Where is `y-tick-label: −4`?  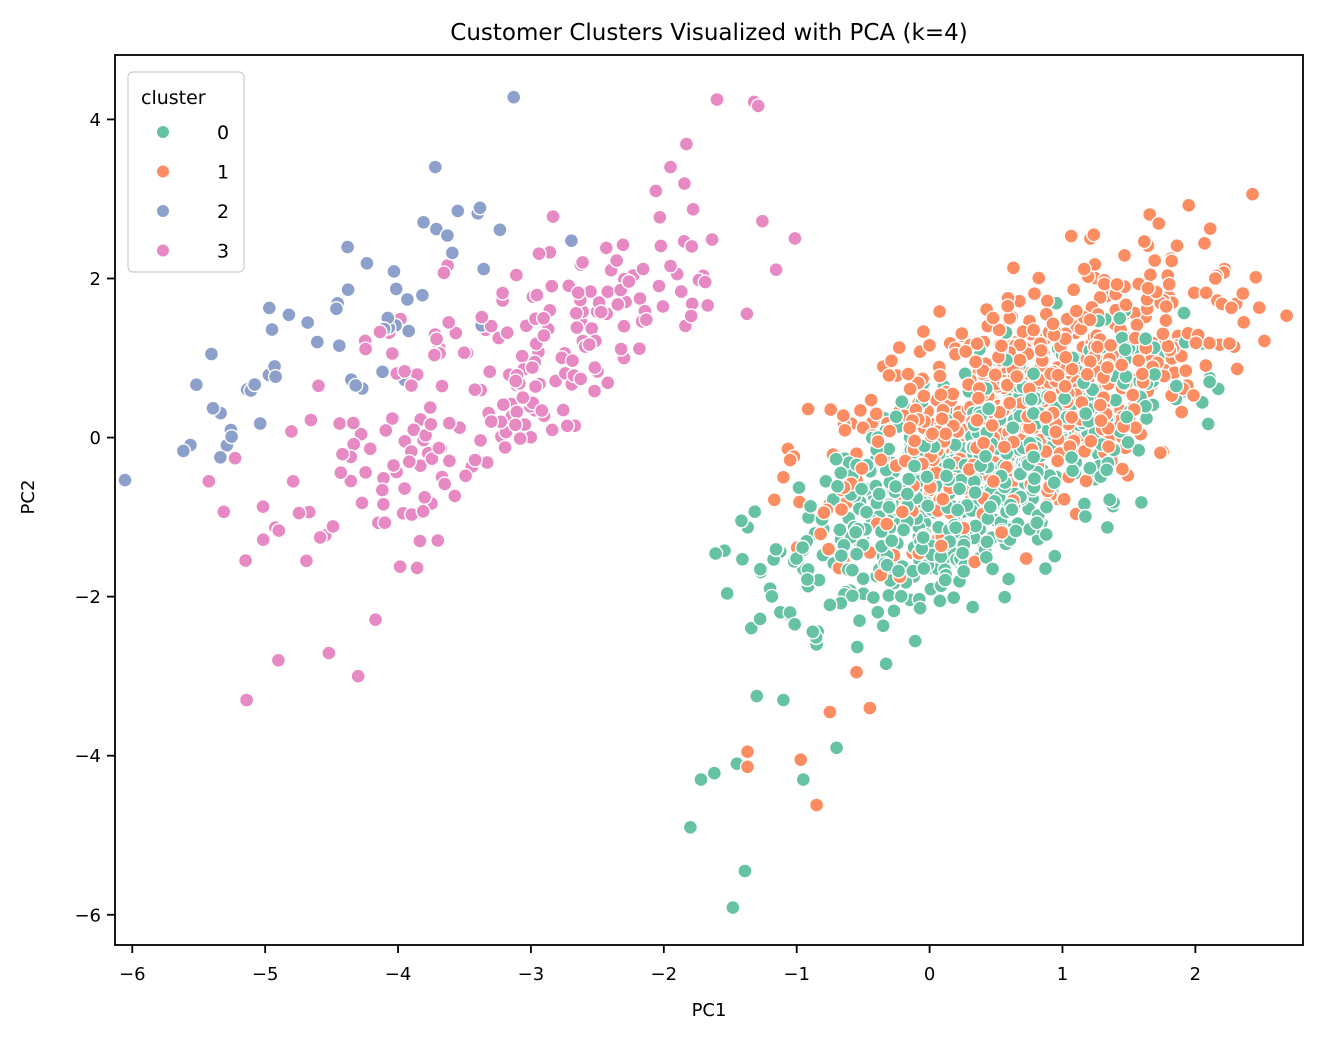
y-tick-label: −4 is located at coordinates (87, 756).